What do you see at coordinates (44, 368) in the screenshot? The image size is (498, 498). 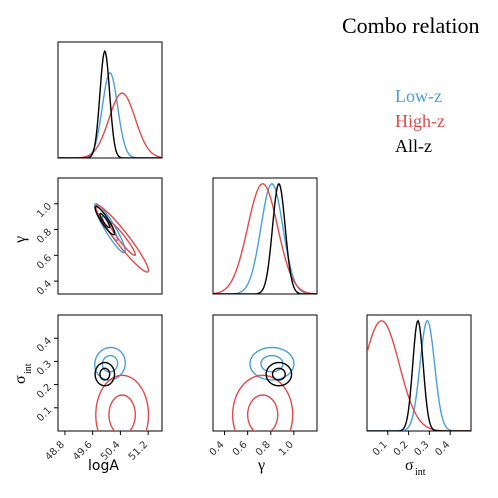 I see `ytick-label-sigma-int-2: 0.3` at bounding box center [44, 368].